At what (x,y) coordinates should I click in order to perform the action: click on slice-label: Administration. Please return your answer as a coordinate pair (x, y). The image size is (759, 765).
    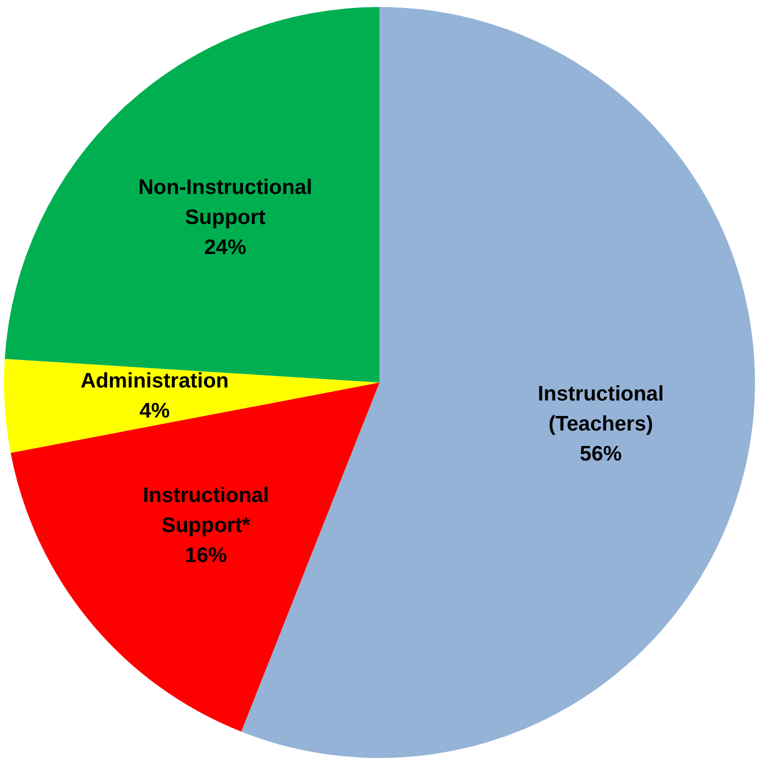
    Looking at the image, I should click on (154, 380).